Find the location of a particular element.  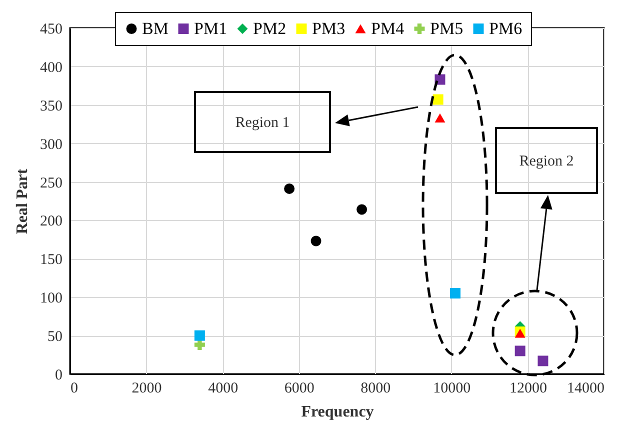

x-tick-label: 14000 is located at coordinates (585, 388).